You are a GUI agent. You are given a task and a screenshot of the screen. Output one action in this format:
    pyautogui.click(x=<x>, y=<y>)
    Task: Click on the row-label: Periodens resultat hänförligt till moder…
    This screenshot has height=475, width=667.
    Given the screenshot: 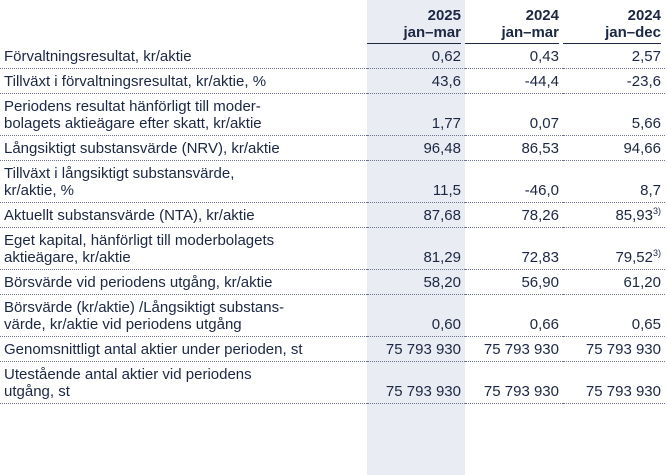 What is the action you would take?
    pyautogui.click(x=183, y=114)
    